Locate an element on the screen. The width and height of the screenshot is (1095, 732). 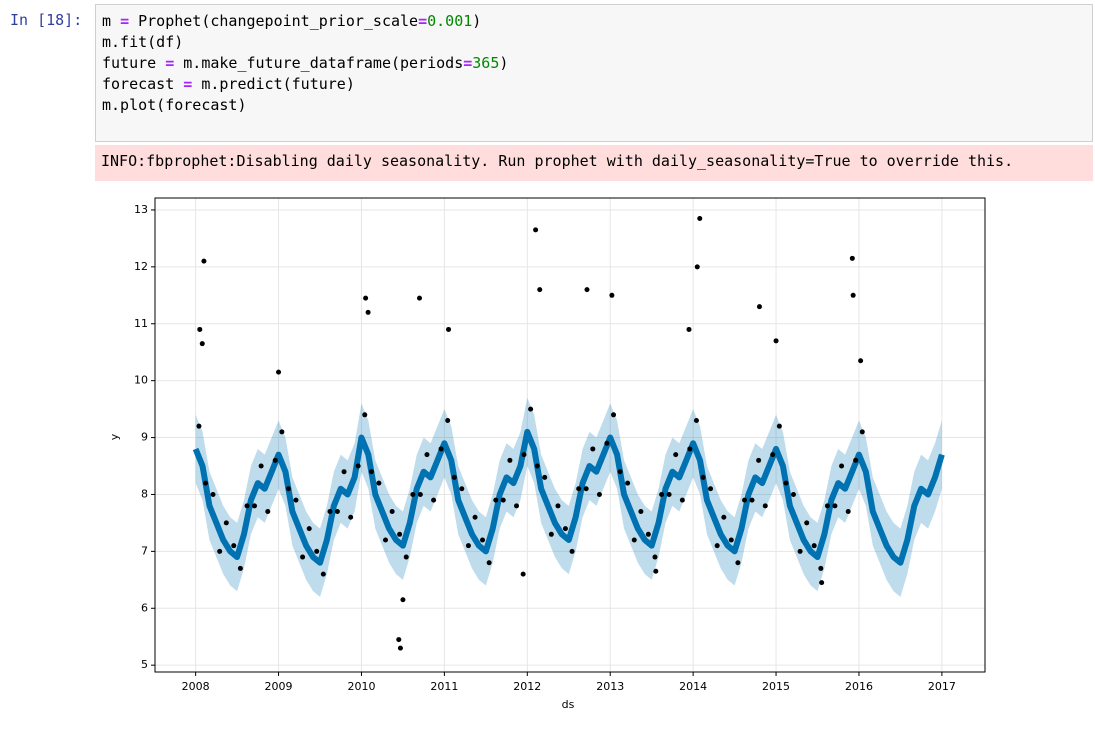
code-line: m.fit(df) is located at coordinates (143, 42).